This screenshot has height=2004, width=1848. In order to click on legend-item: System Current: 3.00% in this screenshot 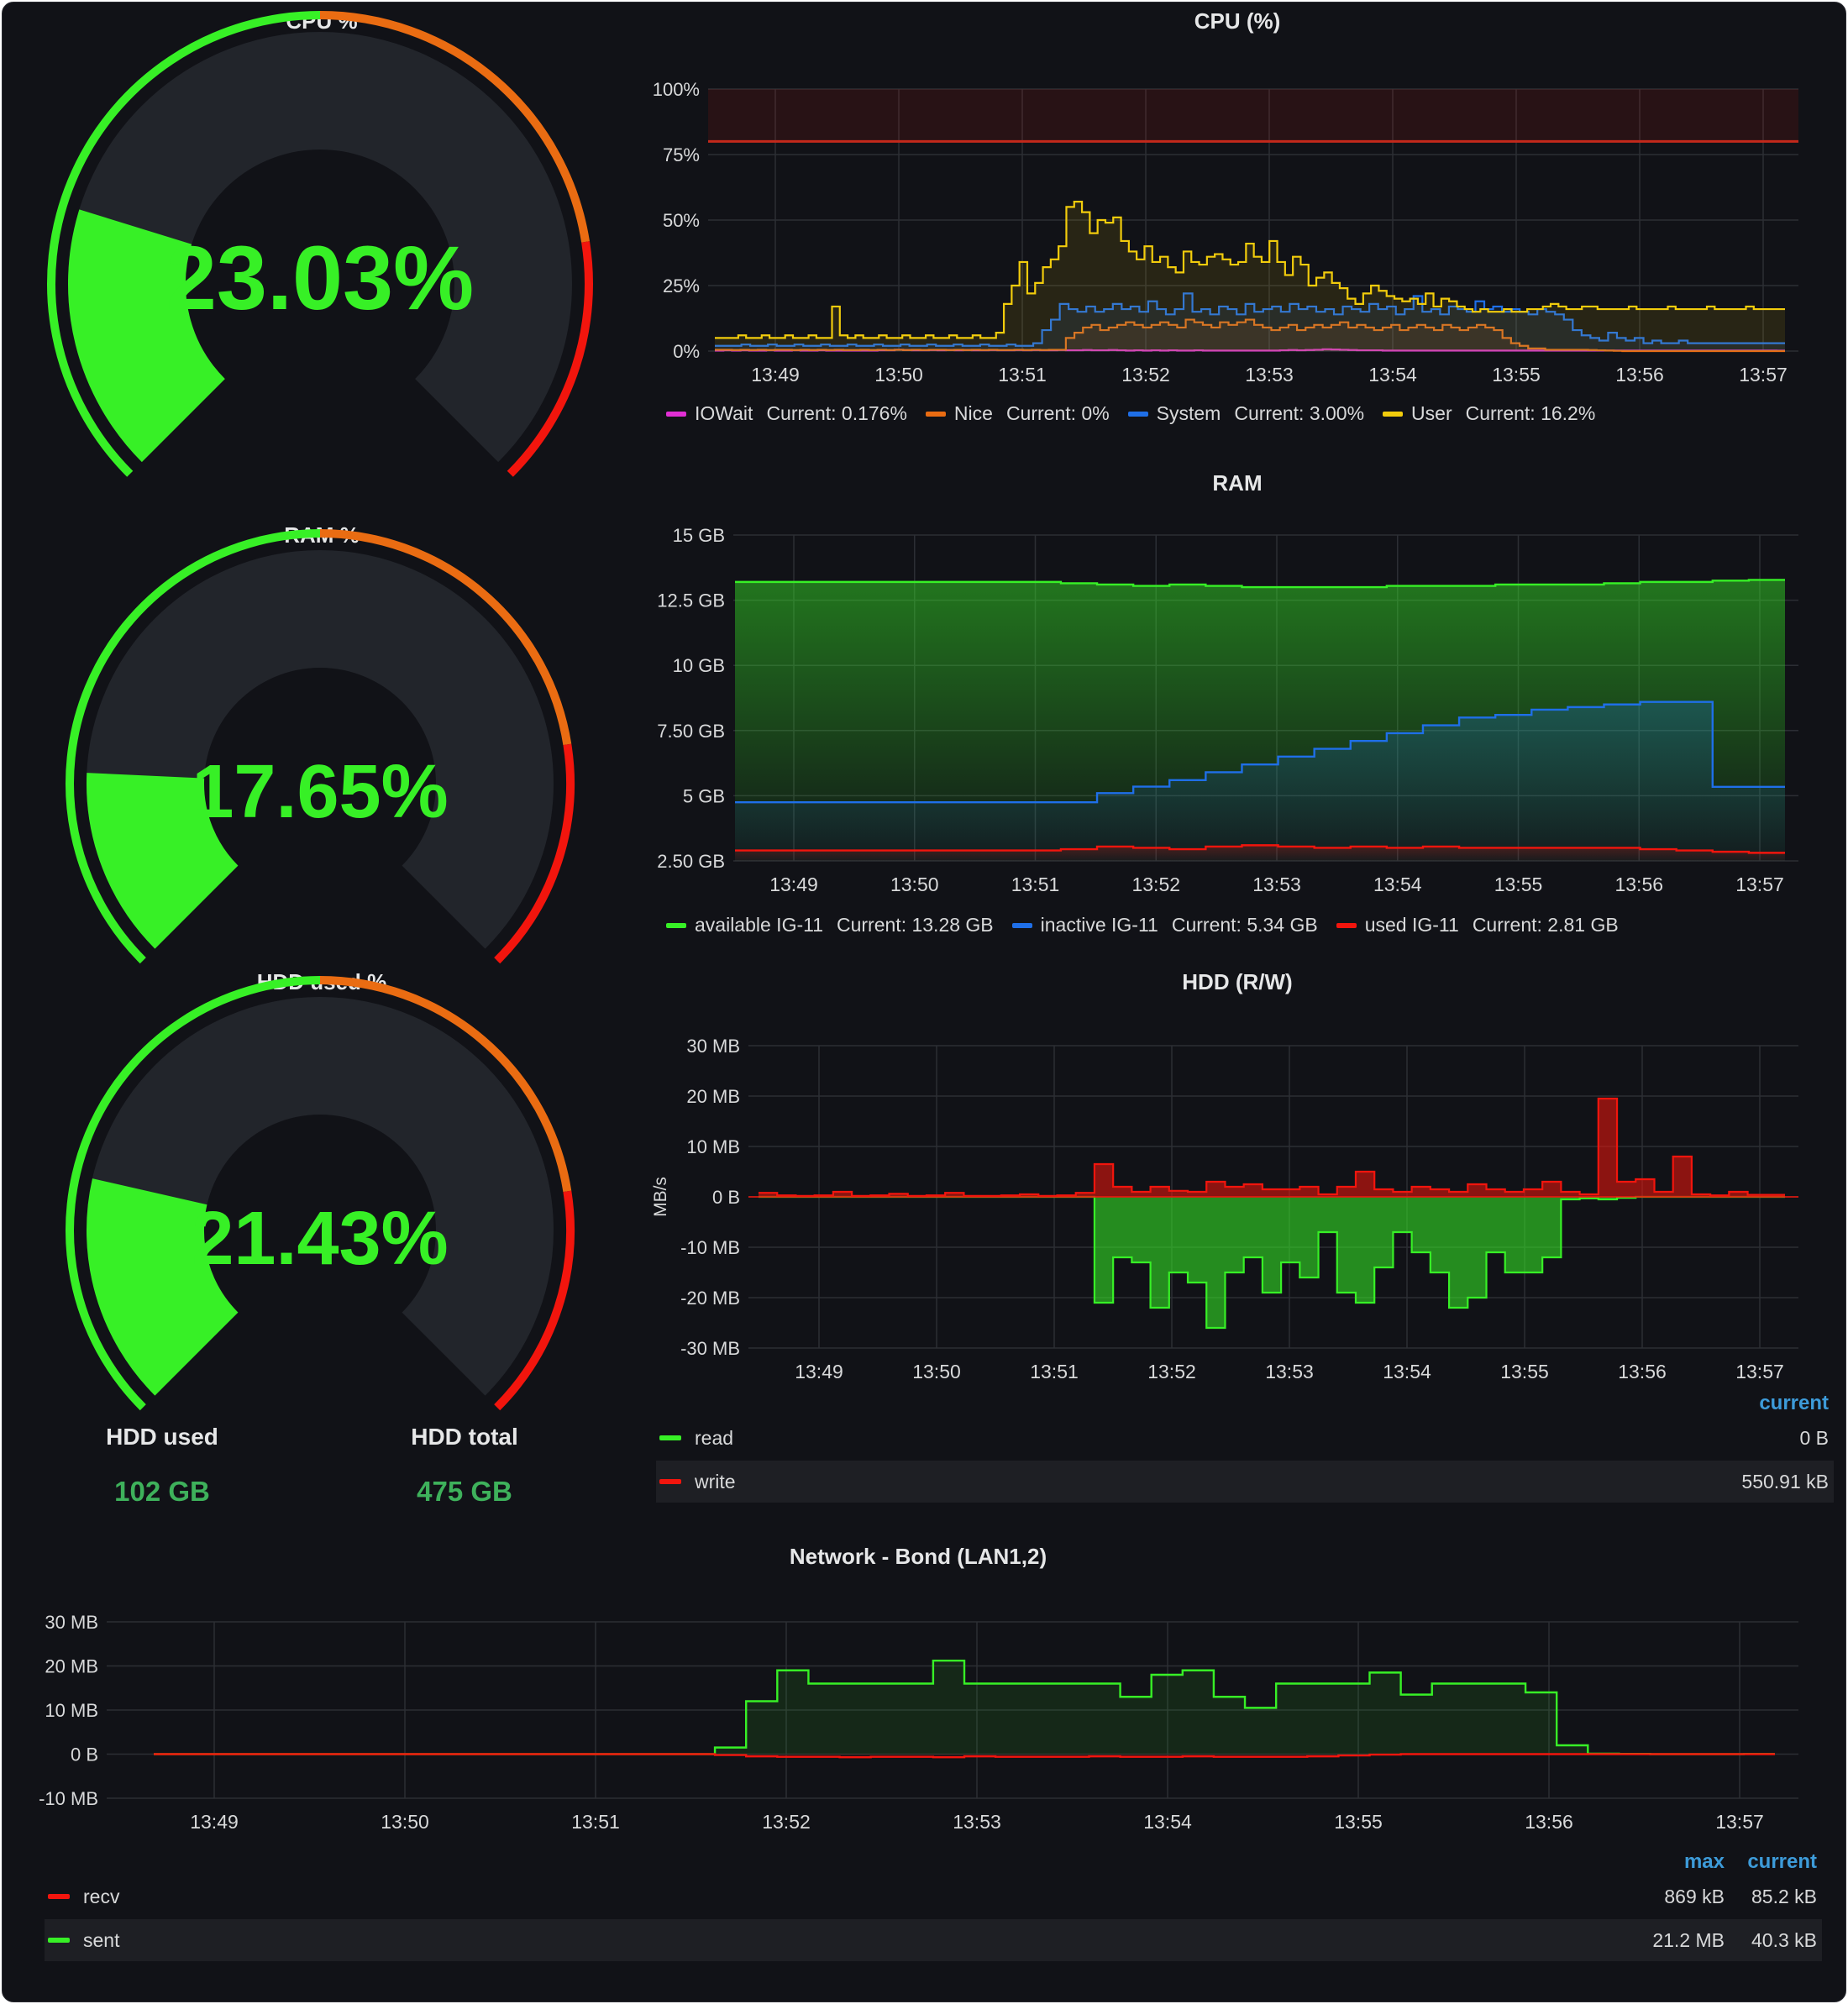, I will do `click(1246, 414)`.